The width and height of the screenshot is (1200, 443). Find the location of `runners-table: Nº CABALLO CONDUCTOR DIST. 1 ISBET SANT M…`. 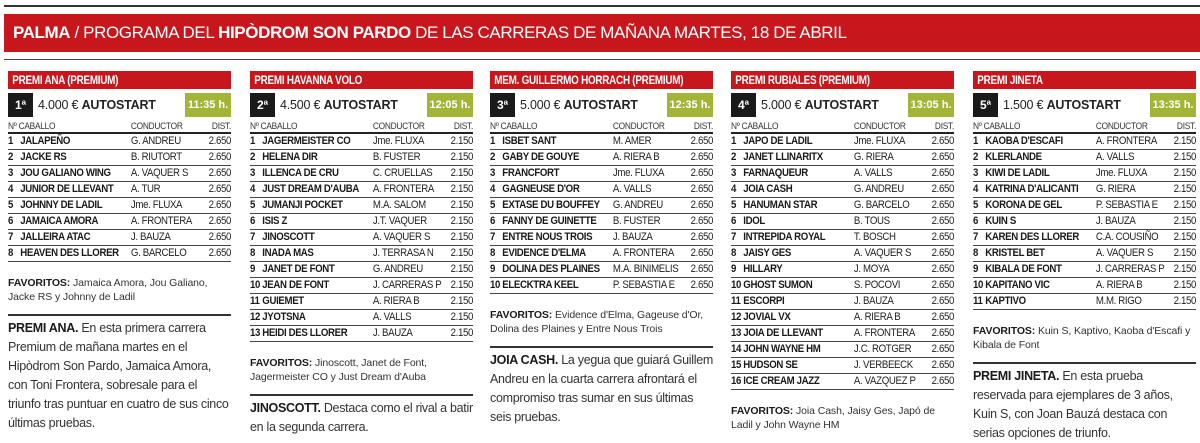

runners-table: Nº CABALLO CONDUCTOR DIST. 1 ISBET SANT M… is located at coordinates (601, 207).